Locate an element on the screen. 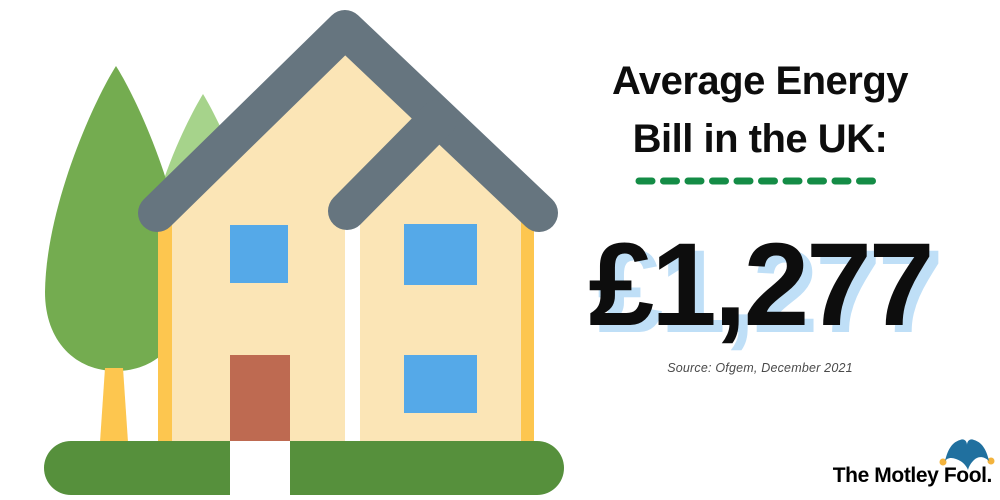 This screenshot has width=1000, height=500. window-upper-right is located at coordinates (440, 254).